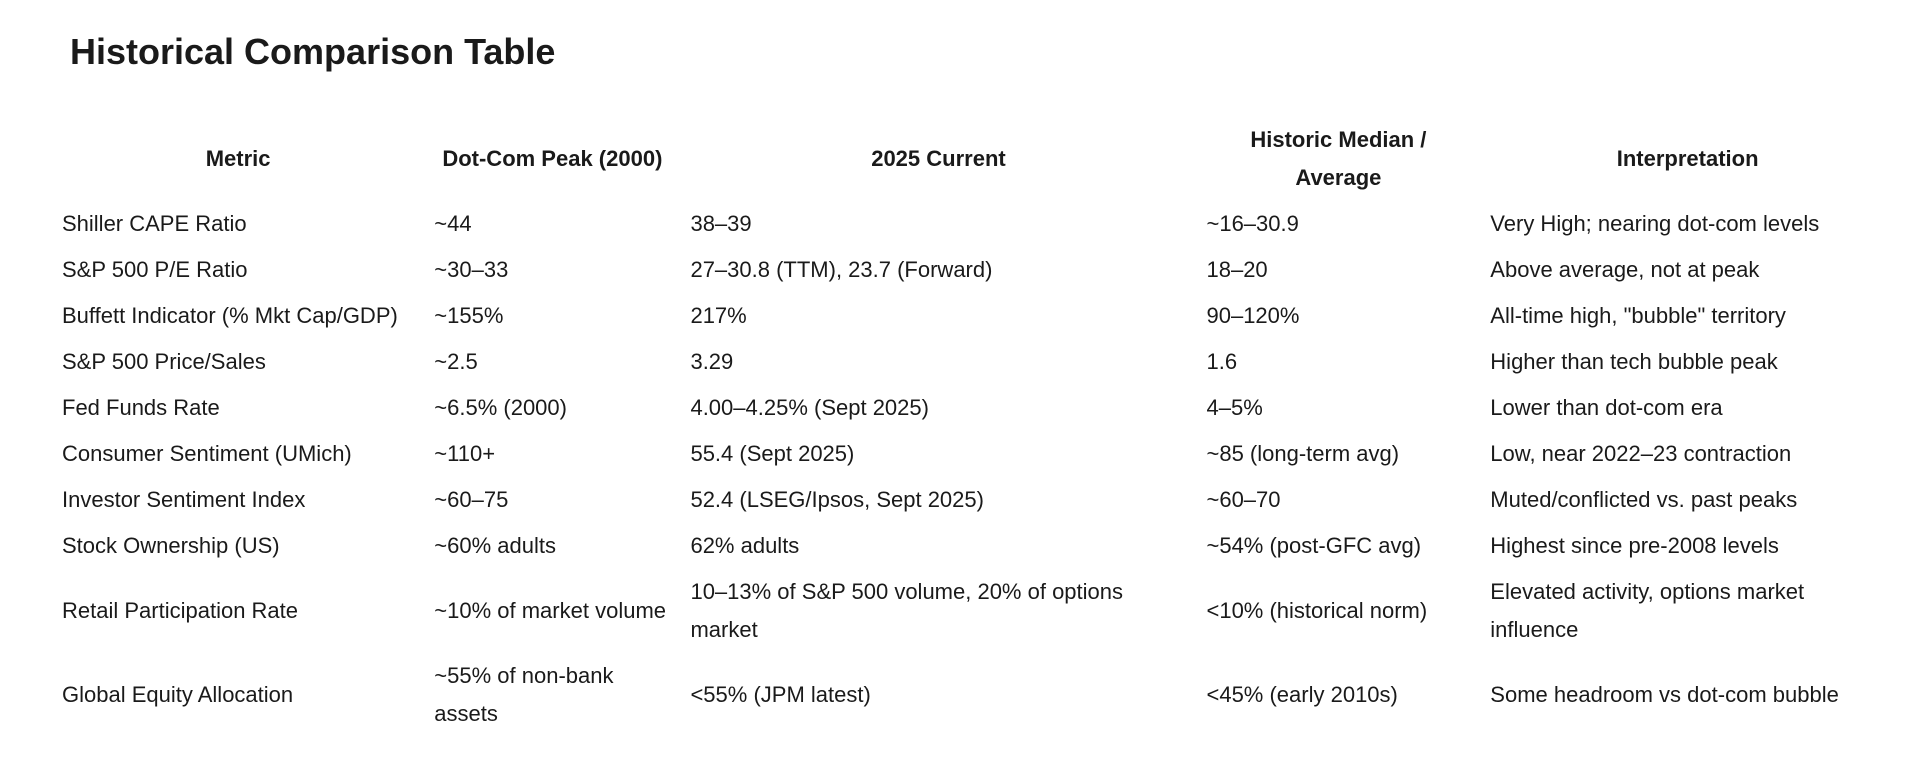 Image resolution: width=1920 pixels, height=779 pixels. Describe the element at coordinates (718, 316) in the screenshot. I see `cell-2025-current: 217%` at that location.